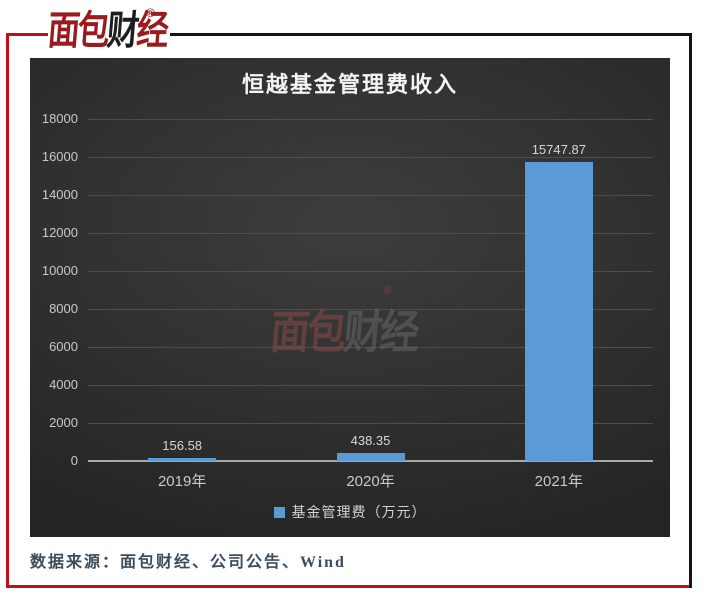 Image resolution: width=704 pixels, height=600 pixels. What do you see at coordinates (63, 422) in the screenshot?
I see `y-axis-tick-label: 2000` at bounding box center [63, 422].